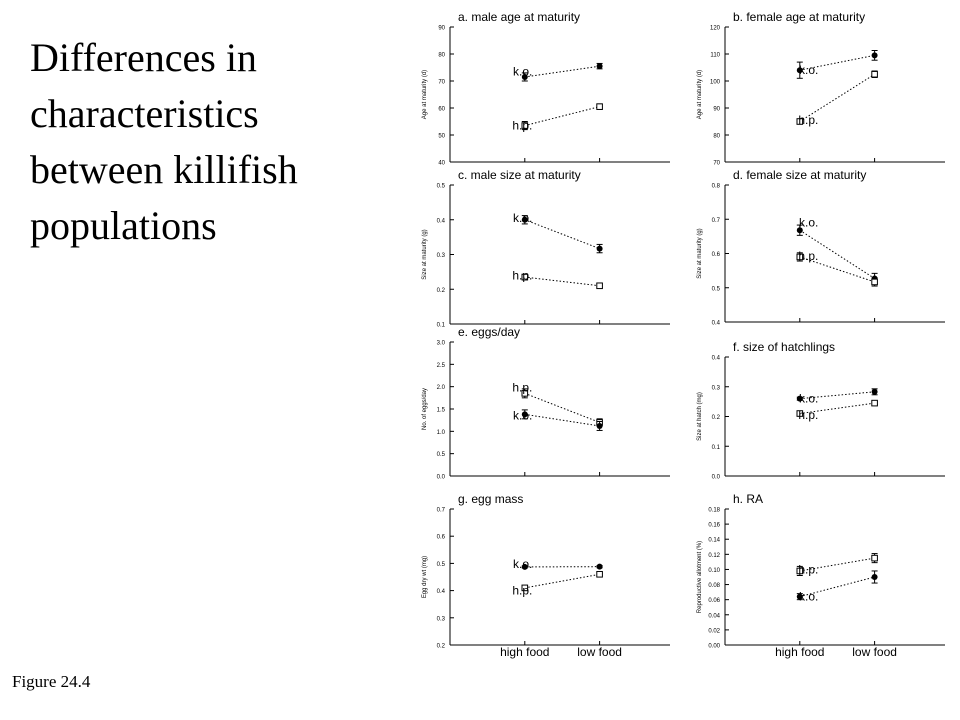  I want to click on y-tick-label: 120, so click(715, 29).